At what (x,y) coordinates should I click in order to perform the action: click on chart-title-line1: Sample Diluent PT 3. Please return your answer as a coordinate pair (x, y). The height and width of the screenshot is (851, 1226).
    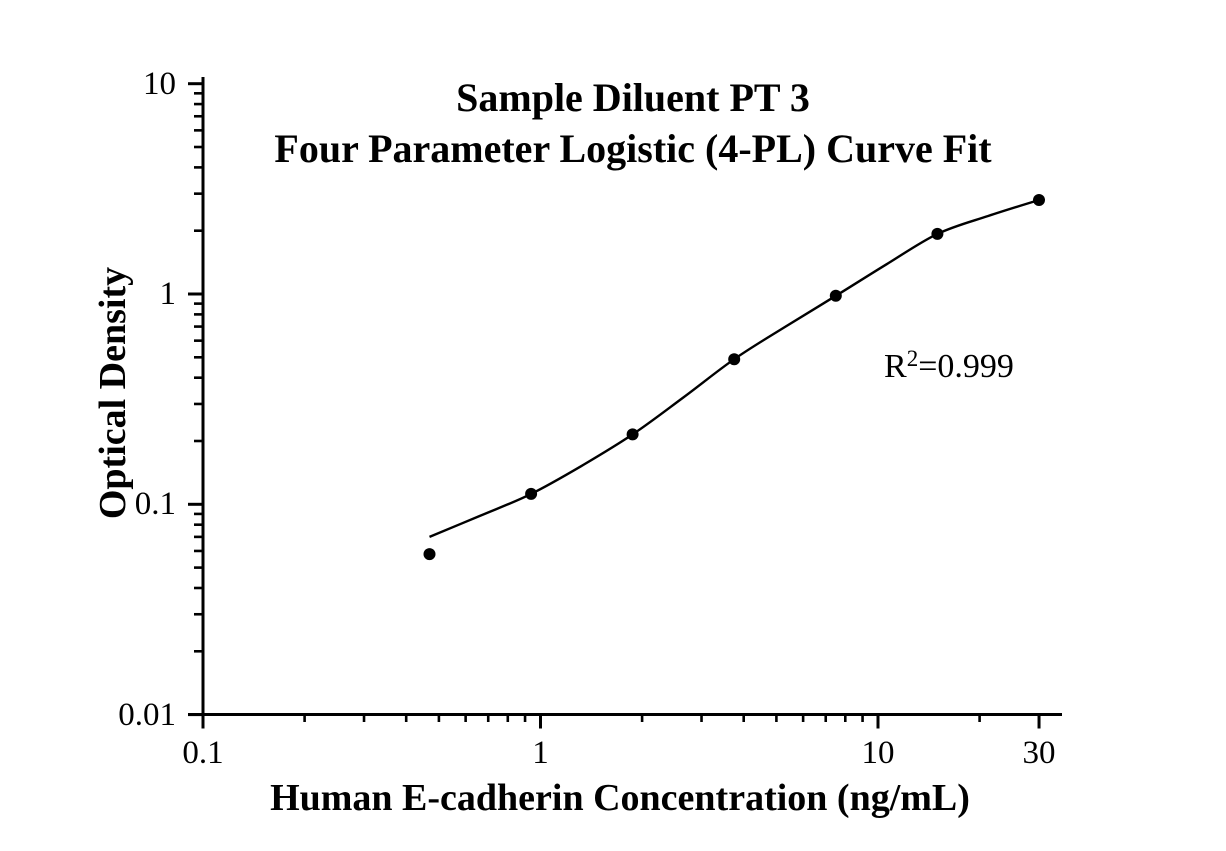
    Looking at the image, I should click on (633, 97).